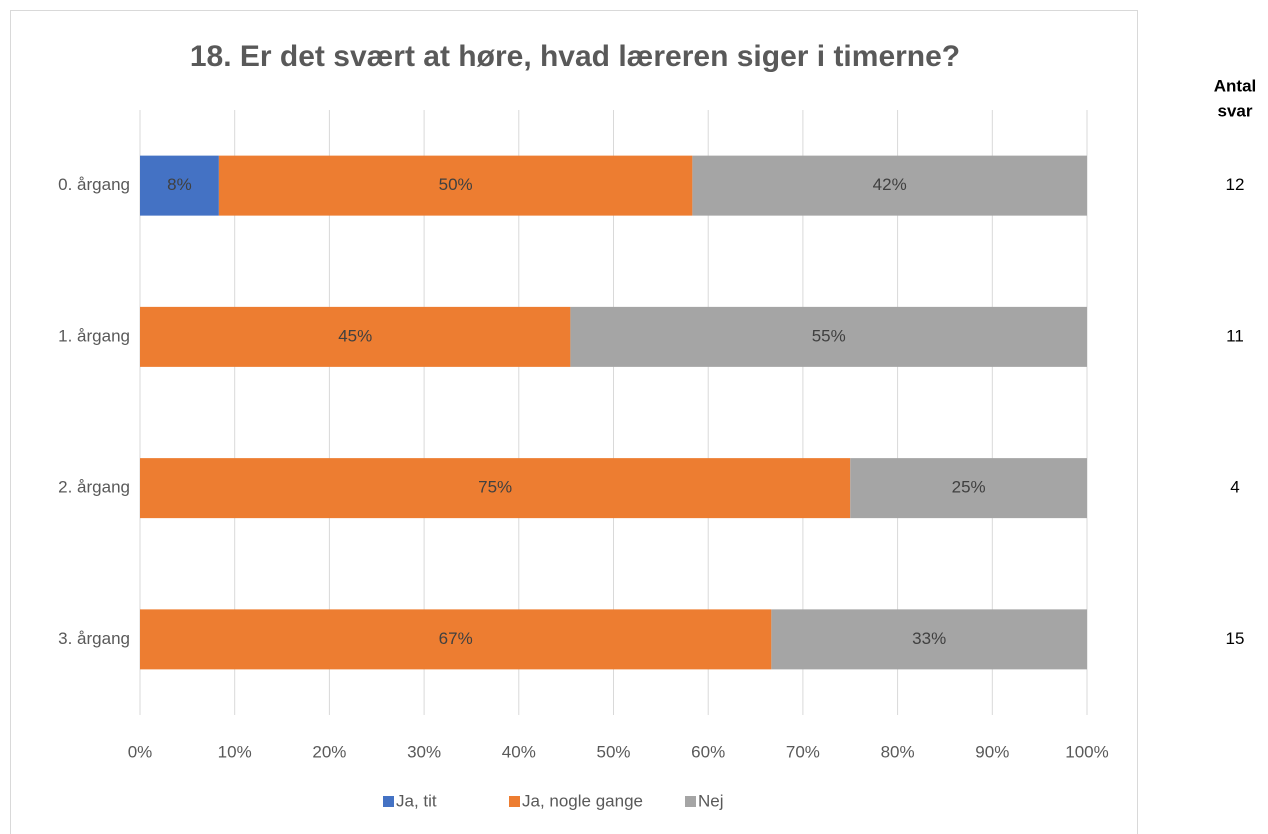 The width and height of the screenshot is (1268, 834). Describe the element at coordinates (1234, 487) in the screenshot. I see `count-label: 4` at that location.